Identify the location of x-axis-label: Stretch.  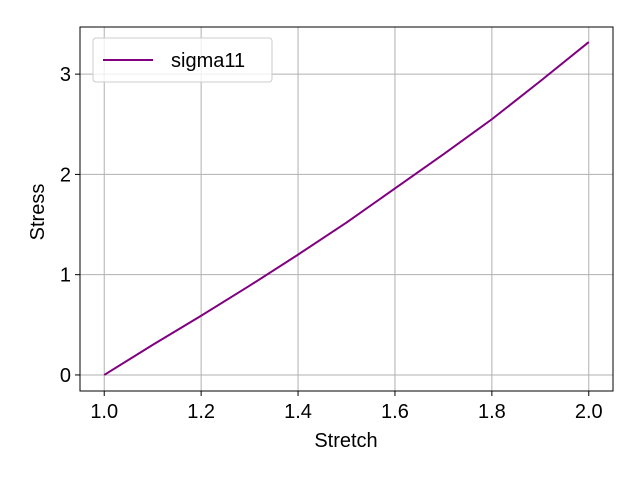
(345, 441).